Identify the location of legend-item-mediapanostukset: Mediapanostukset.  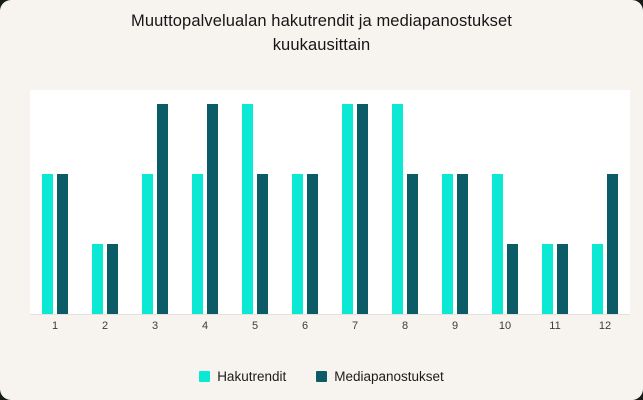
(380, 376).